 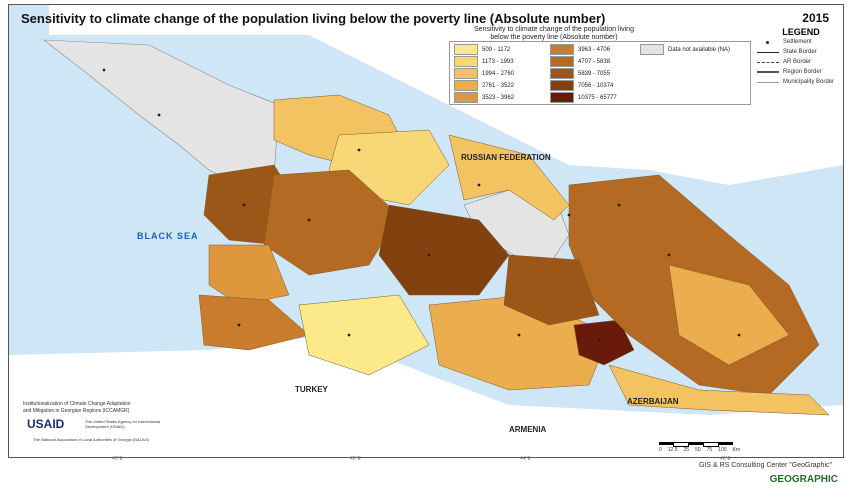 I want to click on region-south-central, so click(x=551, y=290).